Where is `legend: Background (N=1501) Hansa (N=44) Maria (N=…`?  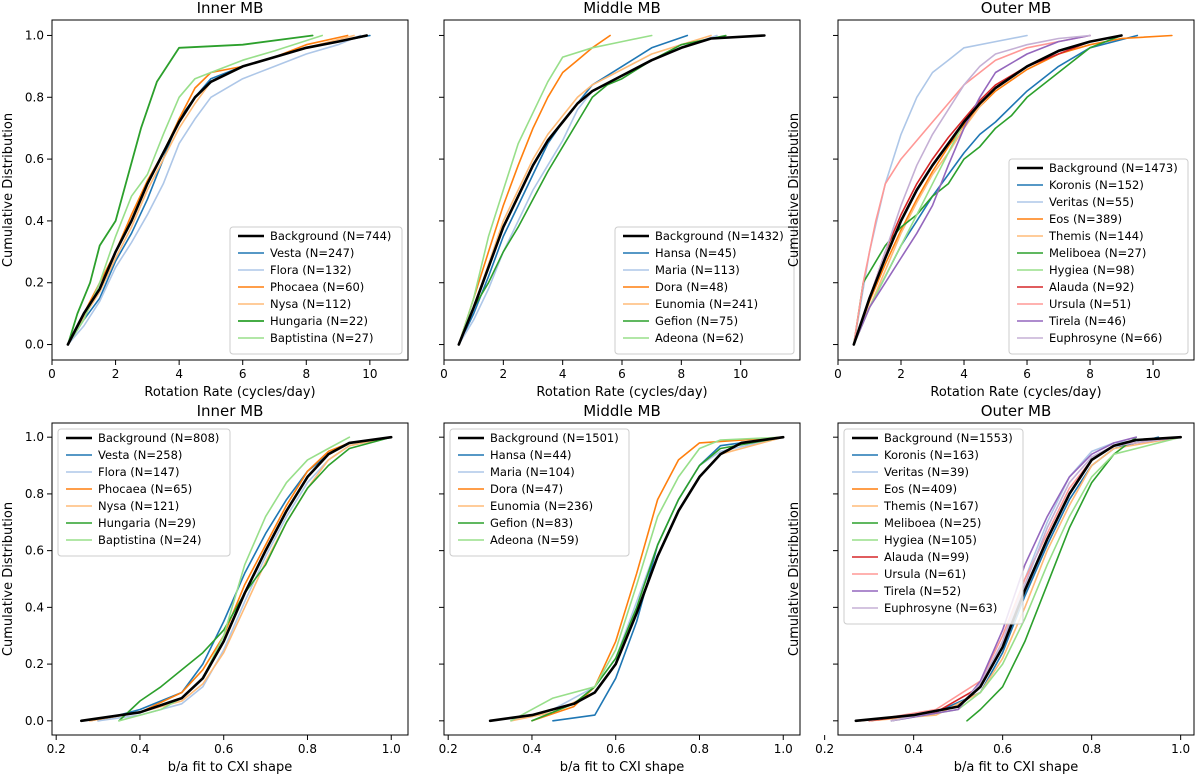 legend: Background (N=1501) Hansa (N=44) Maria (N=… is located at coordinates (539, 492).